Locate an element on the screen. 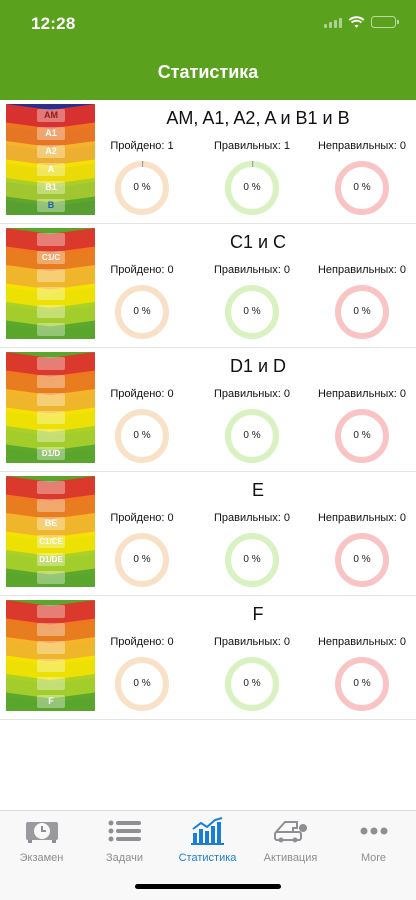 The height and width of the screenshot is (900, 416). category-badge: B is located at coordinates (51, 205).